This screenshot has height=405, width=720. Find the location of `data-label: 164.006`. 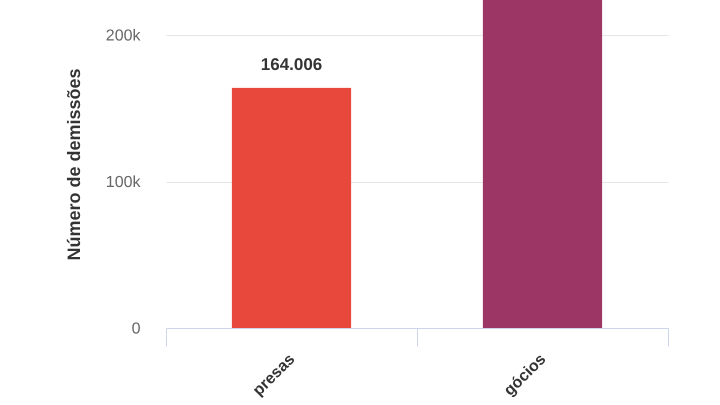

data-label: 164.006 is located at coordinates (291, 64).